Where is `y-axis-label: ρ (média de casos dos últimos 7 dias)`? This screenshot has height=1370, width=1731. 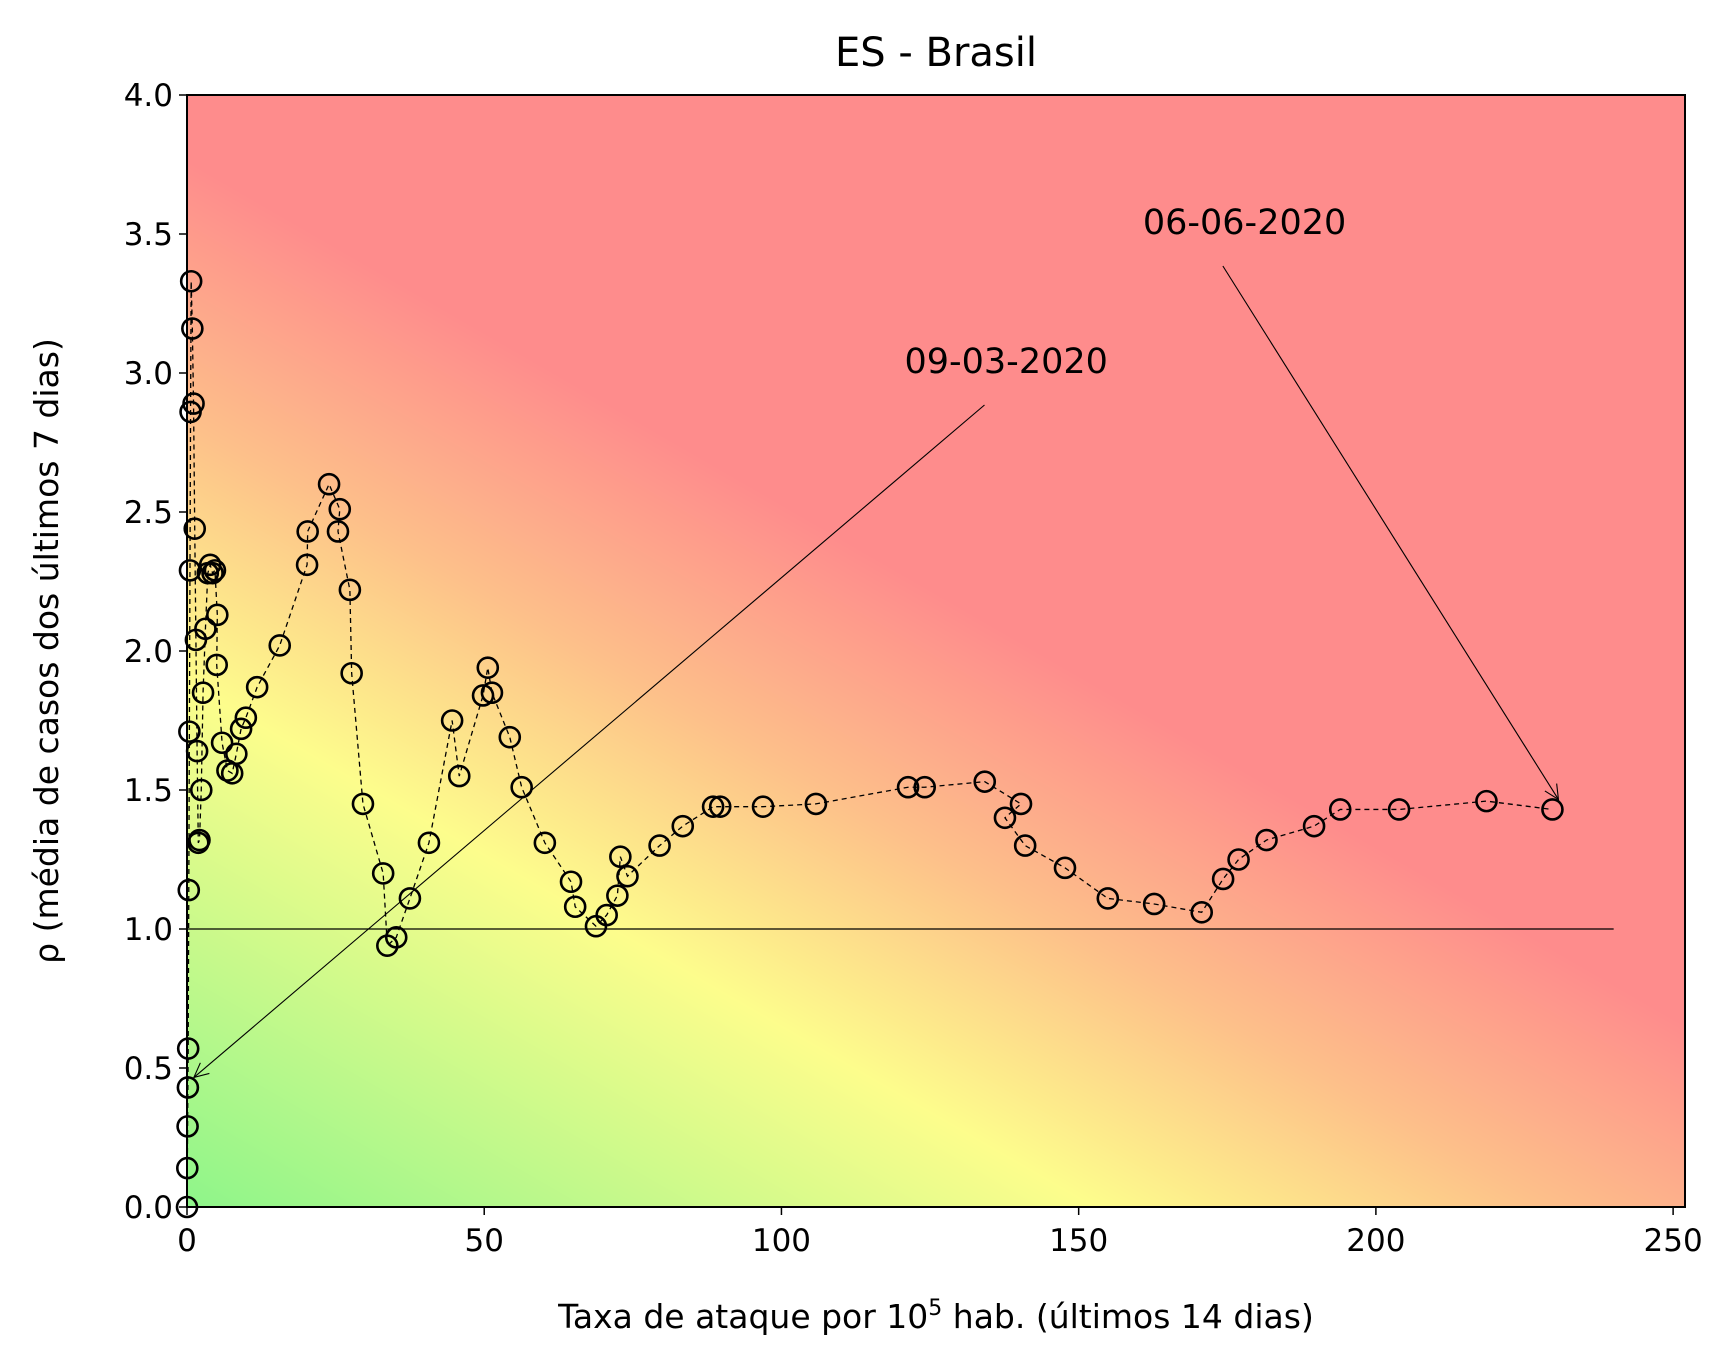
y-axis-label: ρ (média de casos dos últimos 7 dias) is located at coordinates (46, 651).